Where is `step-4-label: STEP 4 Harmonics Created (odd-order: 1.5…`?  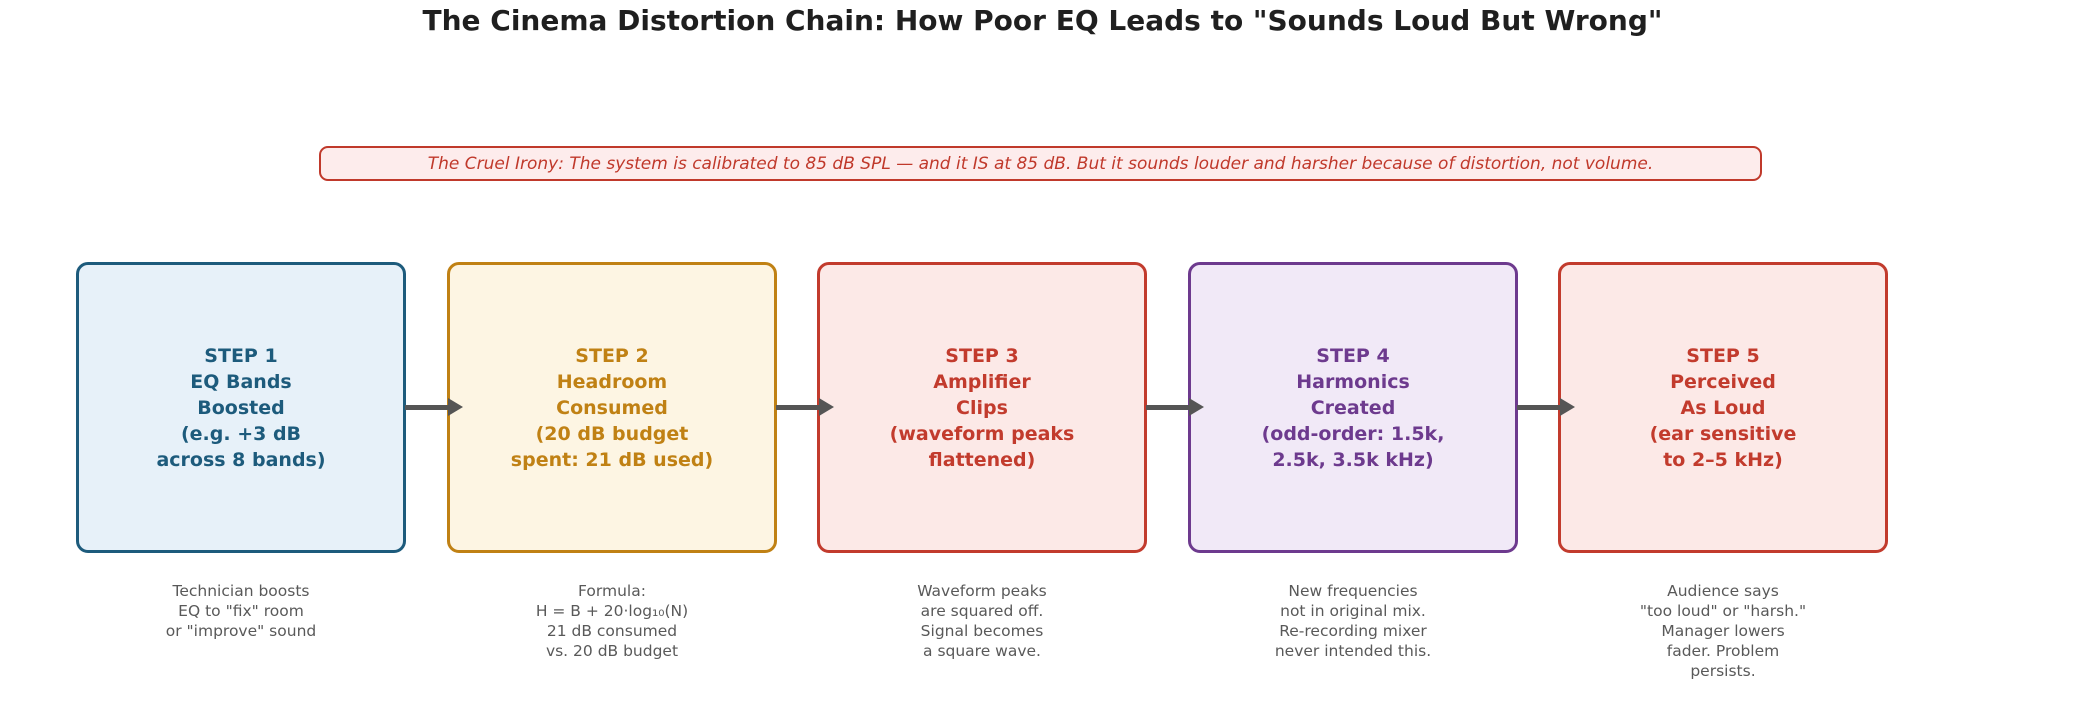
step-4-label: STEP 4 Harmonics Created (odd-order: 1.5… is located at coordinates (1353, 407).